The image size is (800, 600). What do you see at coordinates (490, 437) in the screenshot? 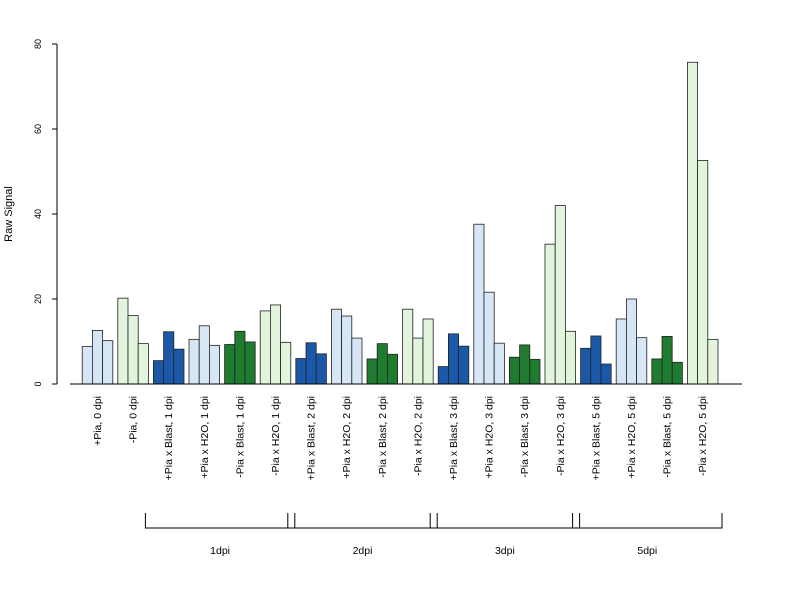
I see `category-label: +Pia x H2O, 3 dpi` at bounding box center [490, 437].